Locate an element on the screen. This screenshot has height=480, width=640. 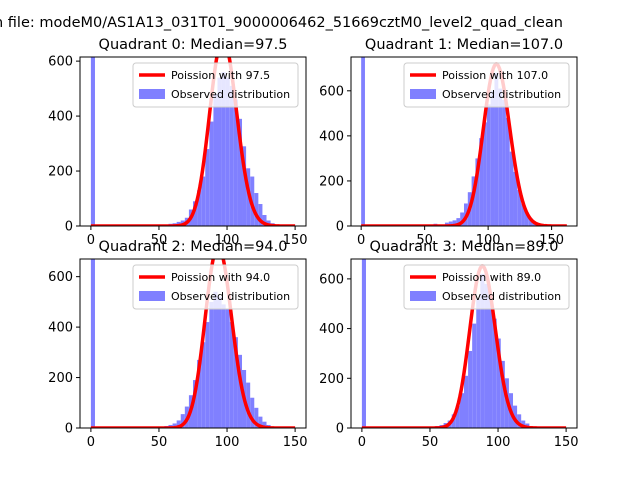
quadrant-2-ytick-label-3: 600 is located at coordinates (60, 277).